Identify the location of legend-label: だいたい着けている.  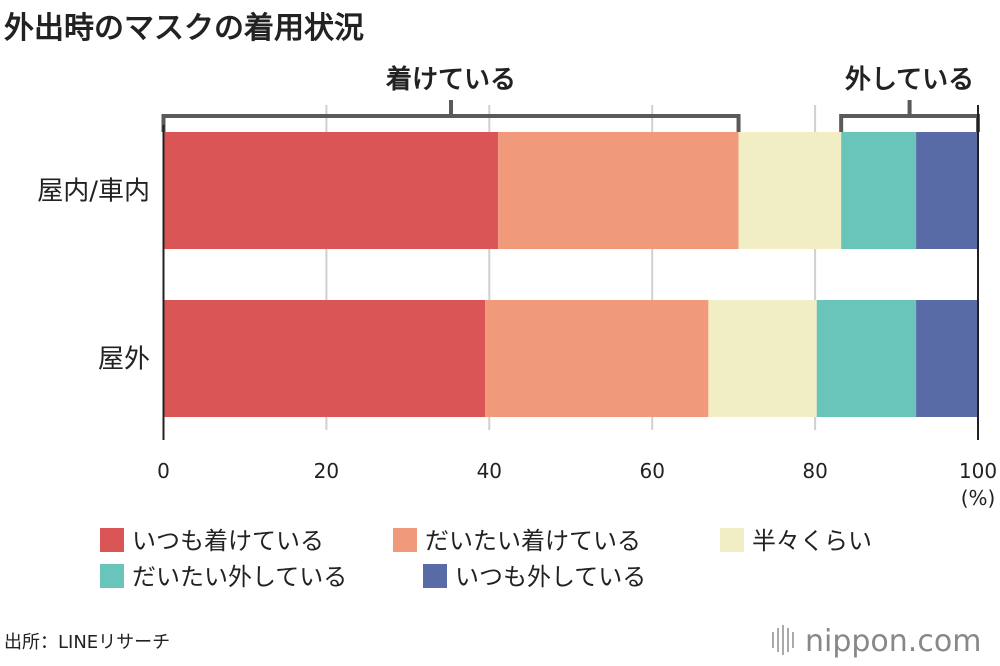
(533, 541).